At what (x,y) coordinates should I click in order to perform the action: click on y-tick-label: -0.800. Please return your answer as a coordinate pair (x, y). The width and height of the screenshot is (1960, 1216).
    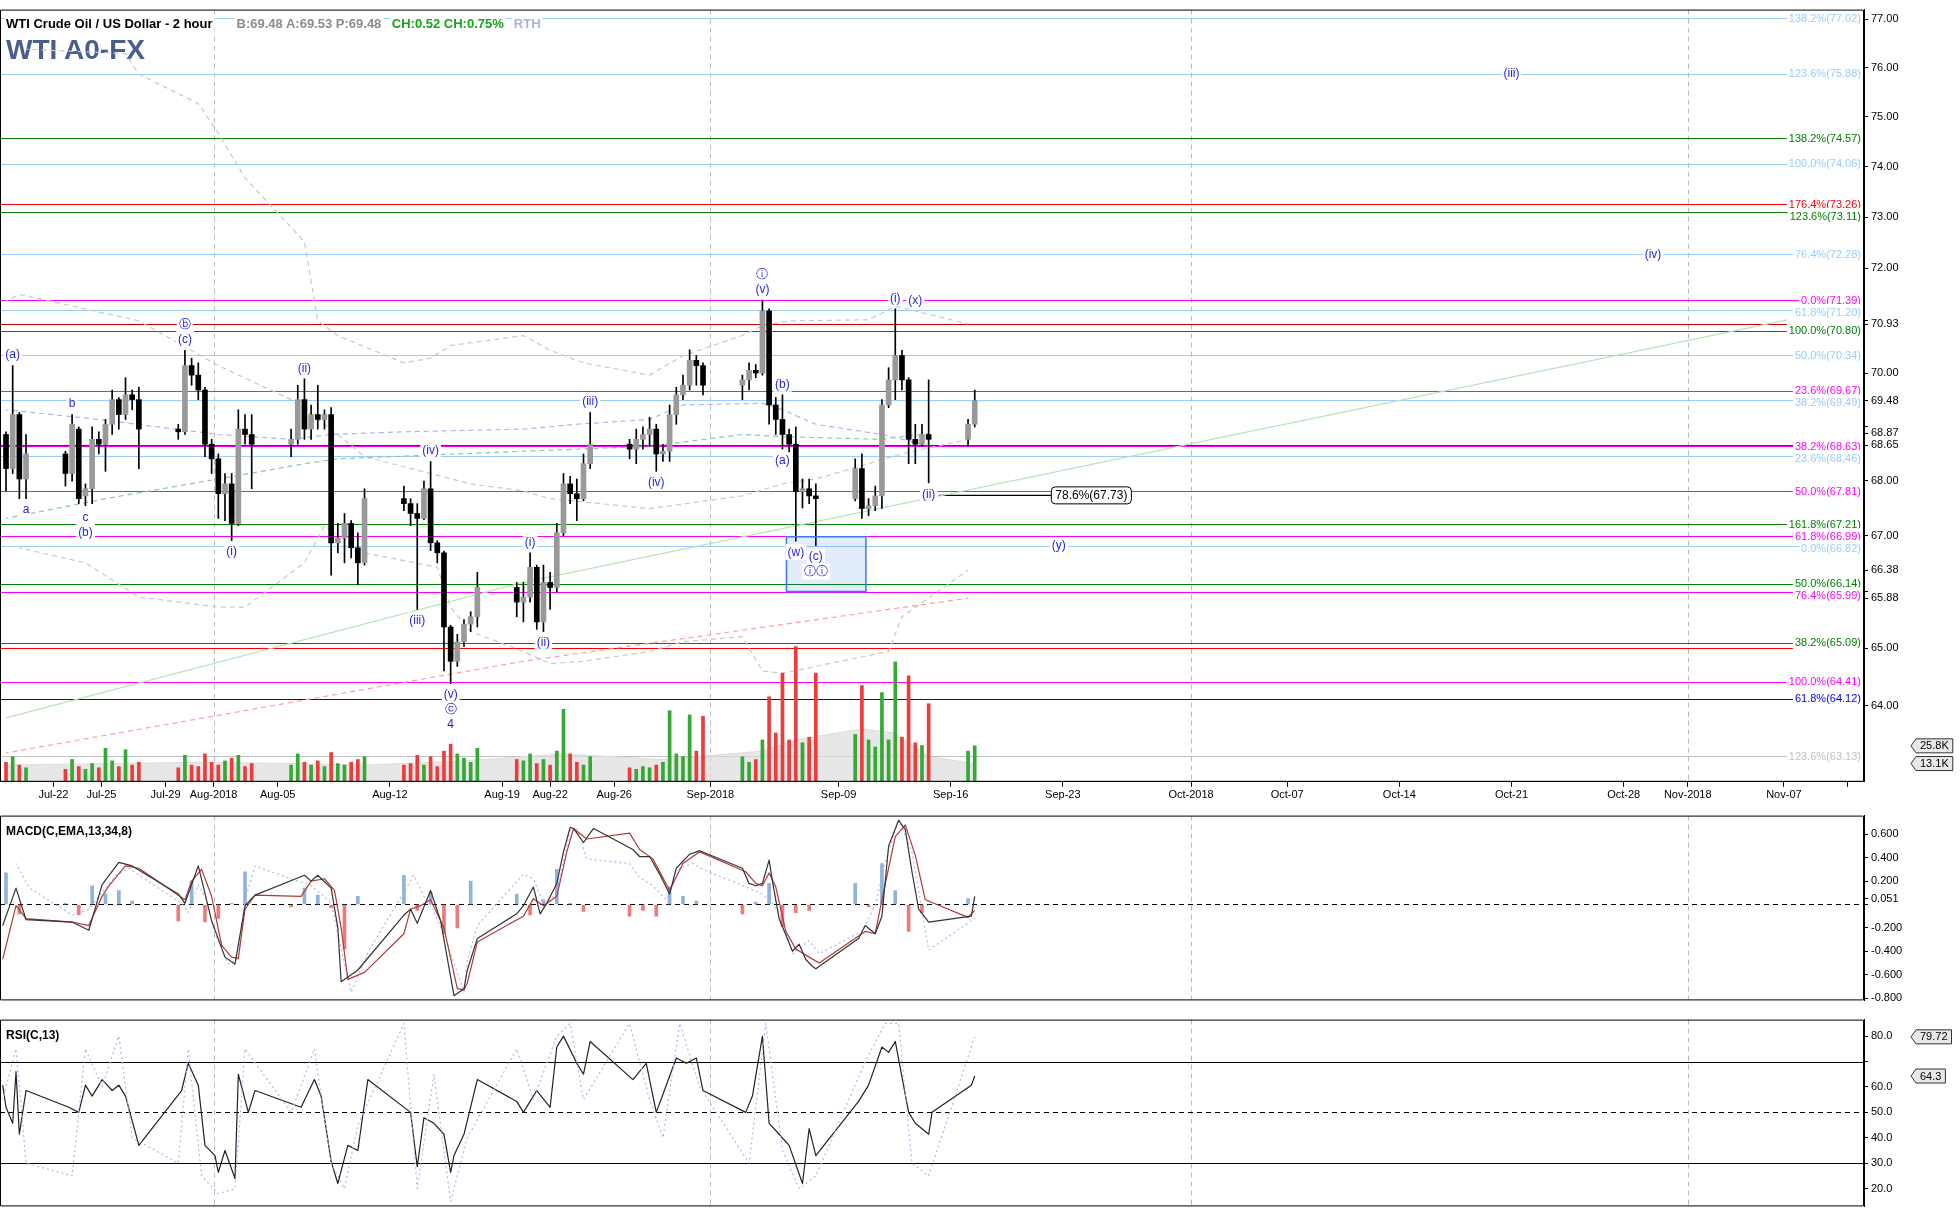
    Looking at the image, I should click on (1887, 997).